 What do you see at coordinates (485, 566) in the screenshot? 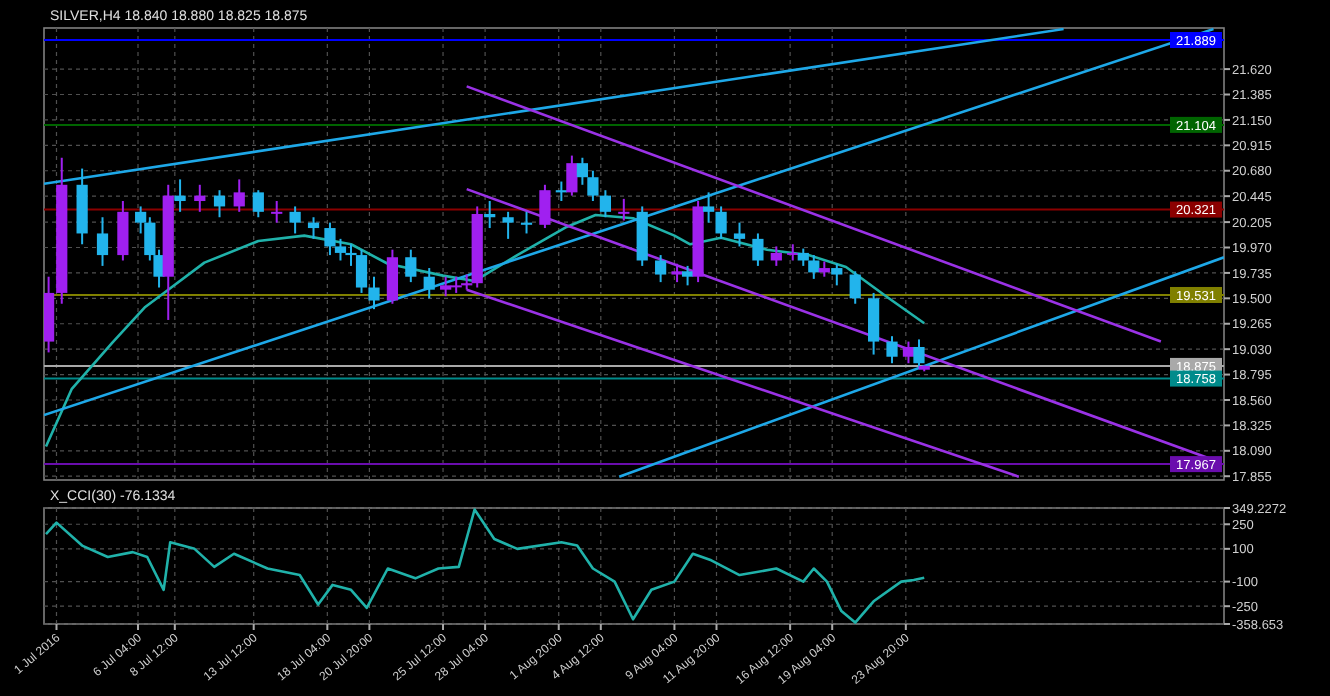
I see `line-series` at bounding box center [485, 566].